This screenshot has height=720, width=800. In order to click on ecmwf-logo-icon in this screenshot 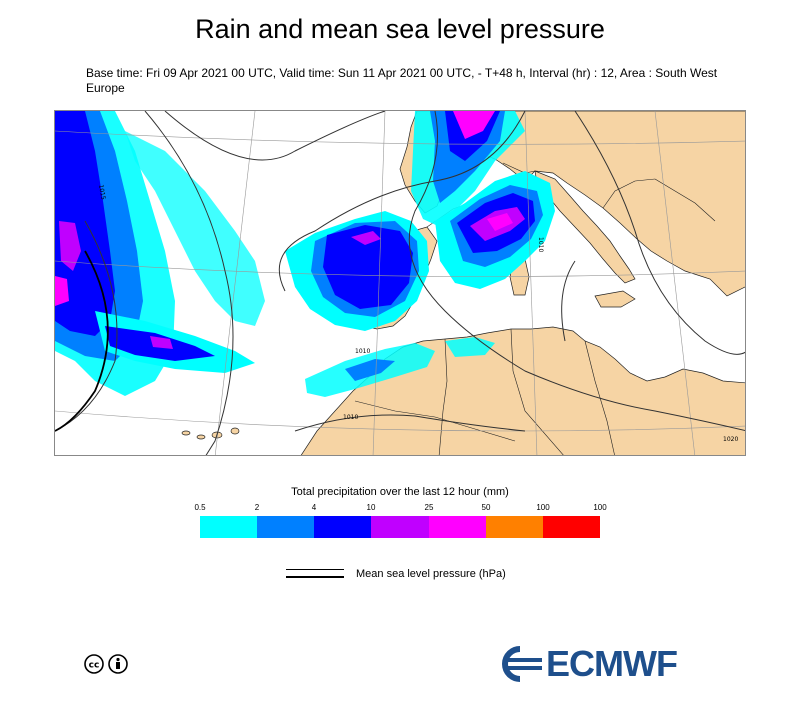, I will do `click(522, 664)`.